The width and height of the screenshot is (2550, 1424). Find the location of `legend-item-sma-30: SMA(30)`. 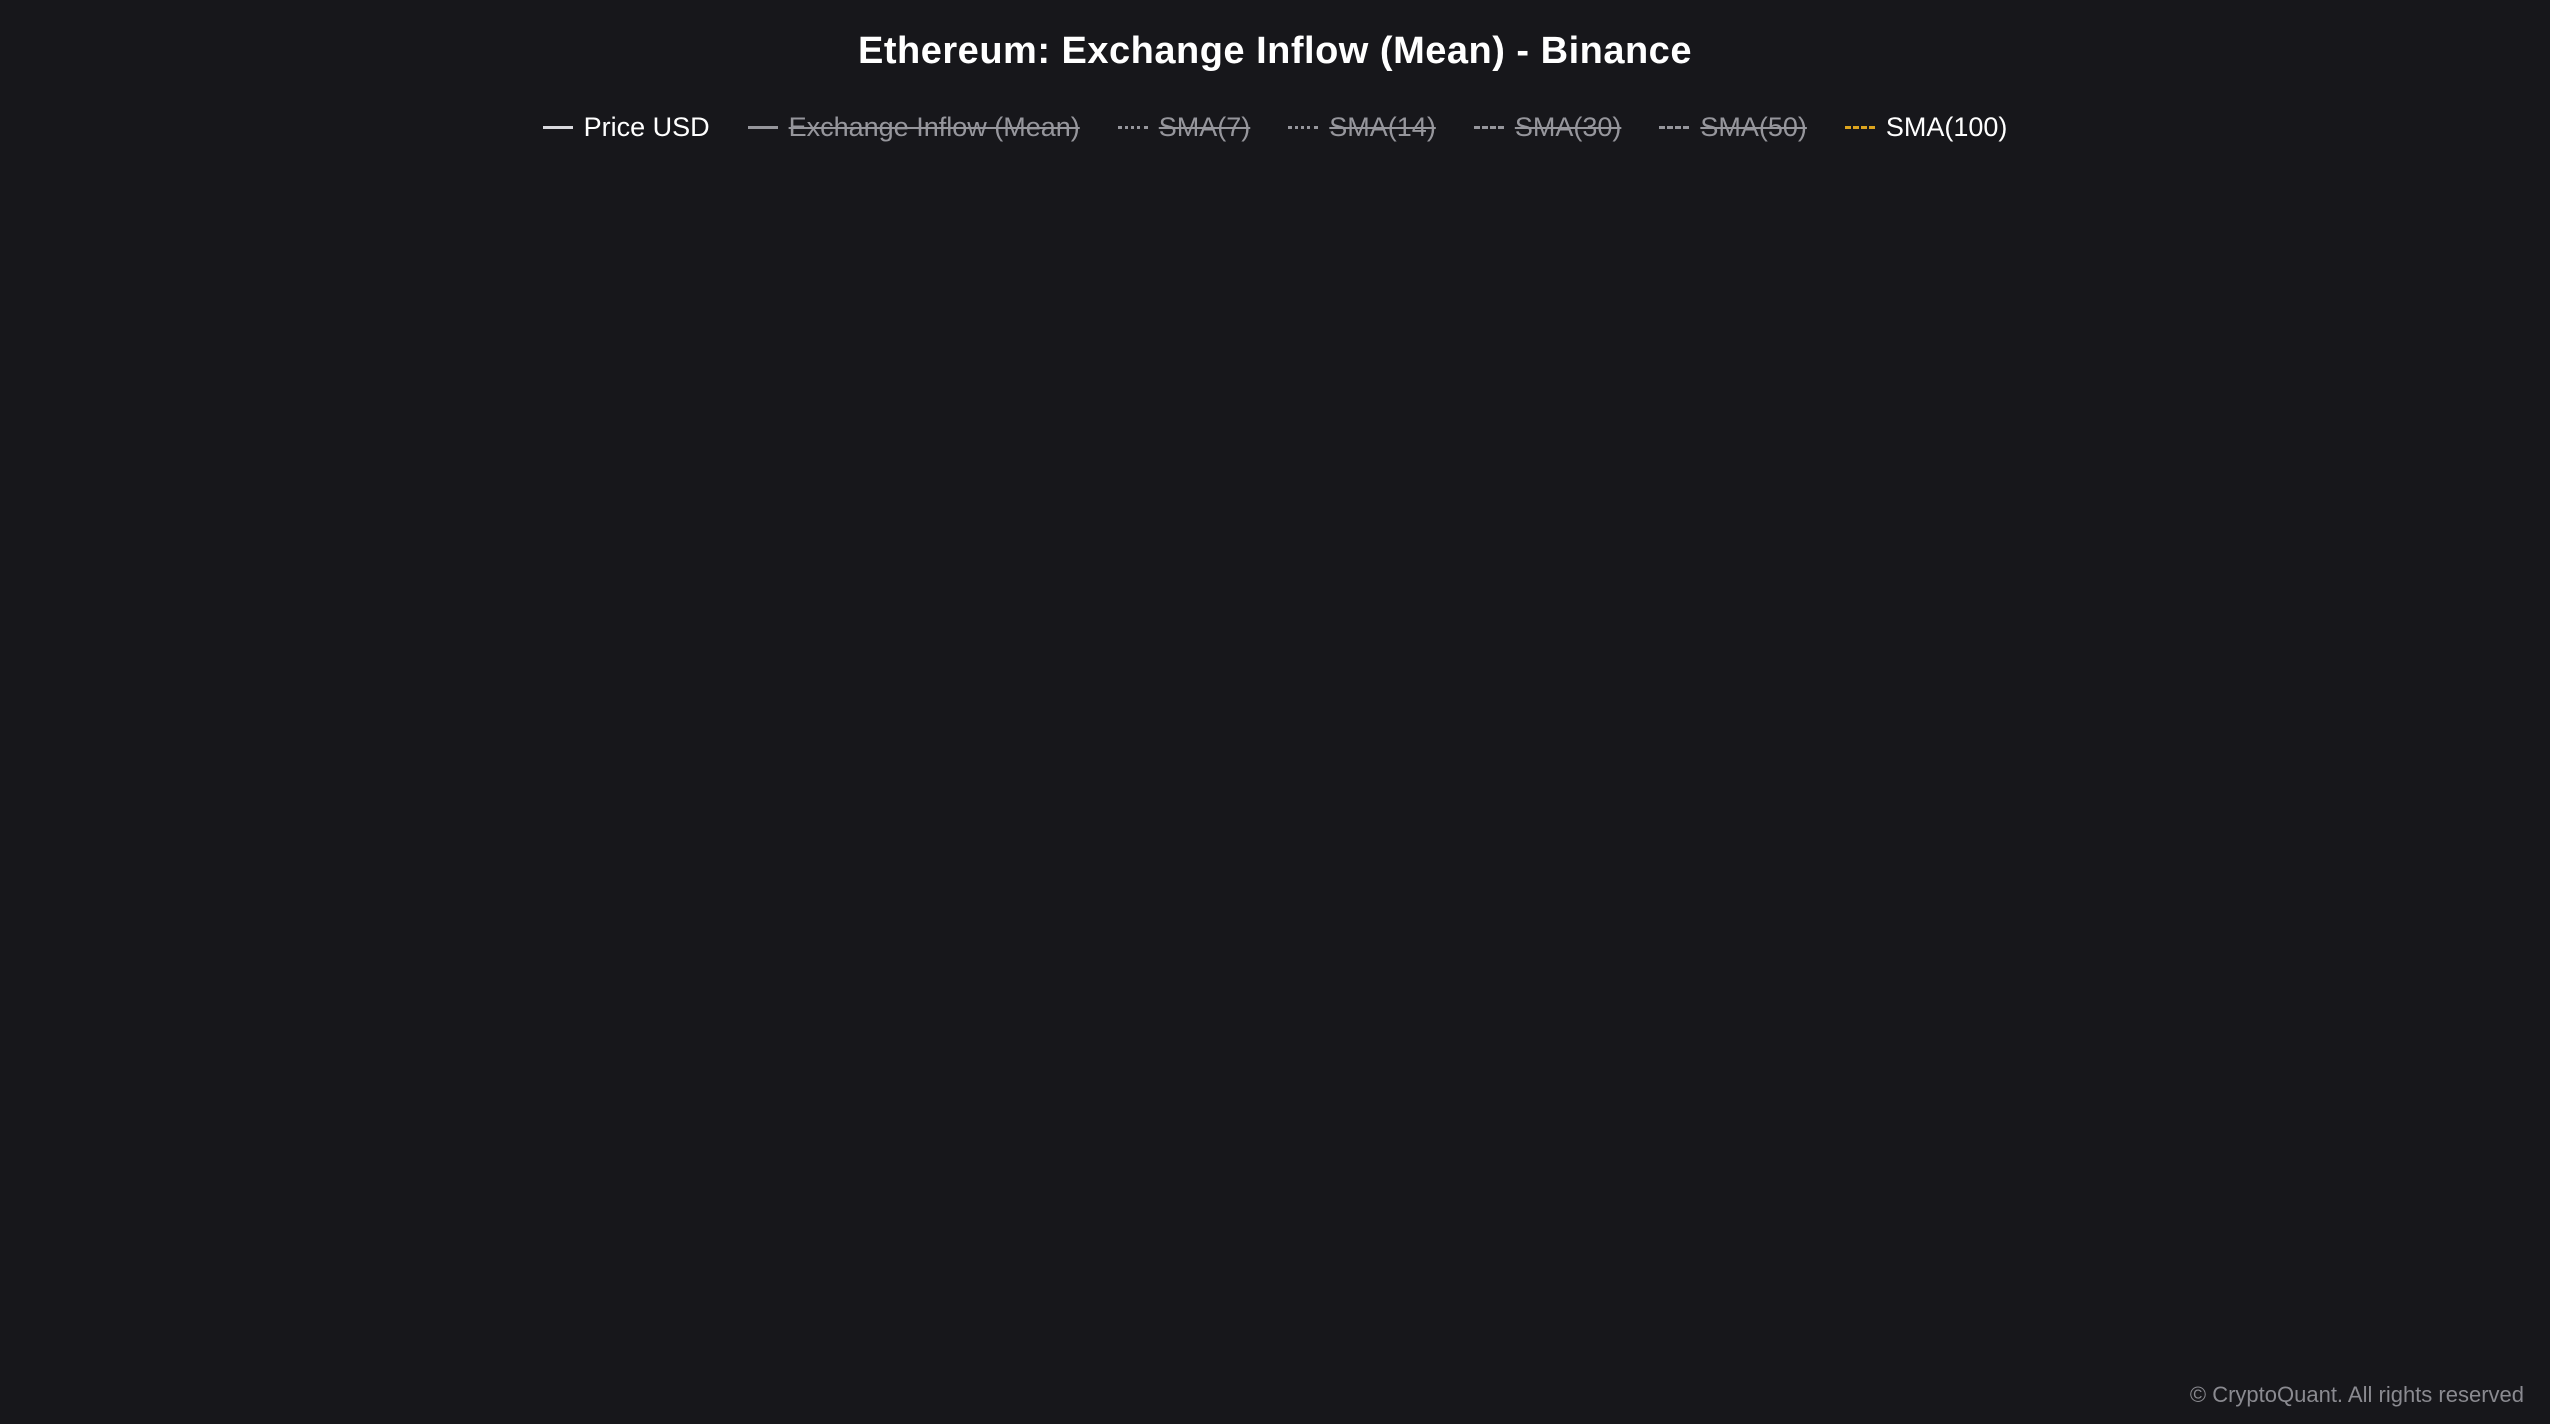

legend-item-sma-30: SMA(30) is located at coordinates (1547, 127).